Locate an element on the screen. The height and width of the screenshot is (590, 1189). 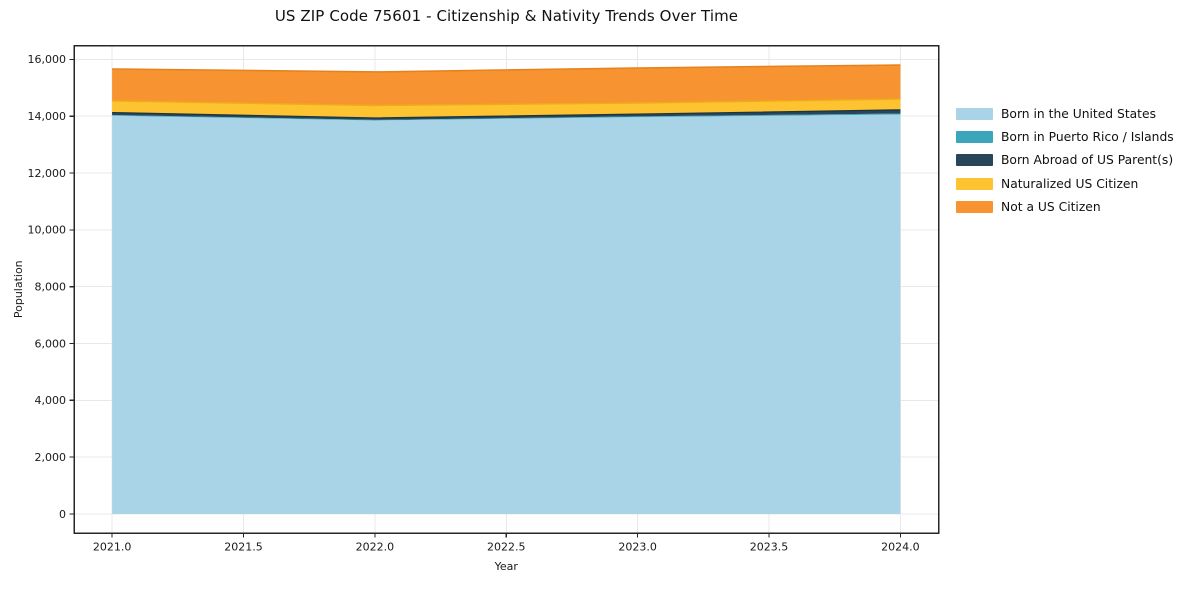
y-tick-label: 6,000 is located at coordinates (51, 343).